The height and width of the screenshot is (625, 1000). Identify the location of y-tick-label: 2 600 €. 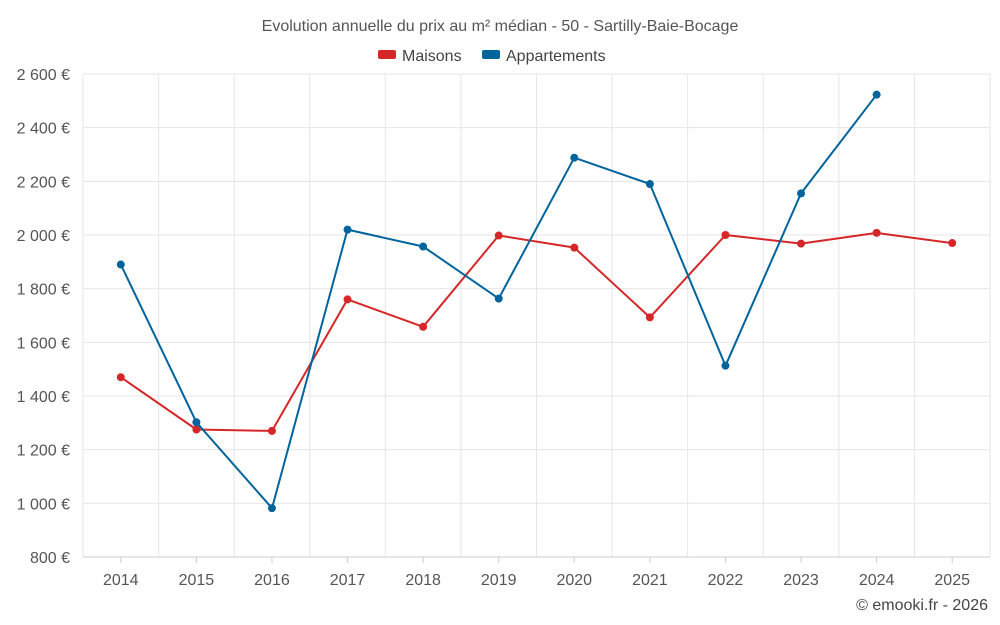
(43, 75).